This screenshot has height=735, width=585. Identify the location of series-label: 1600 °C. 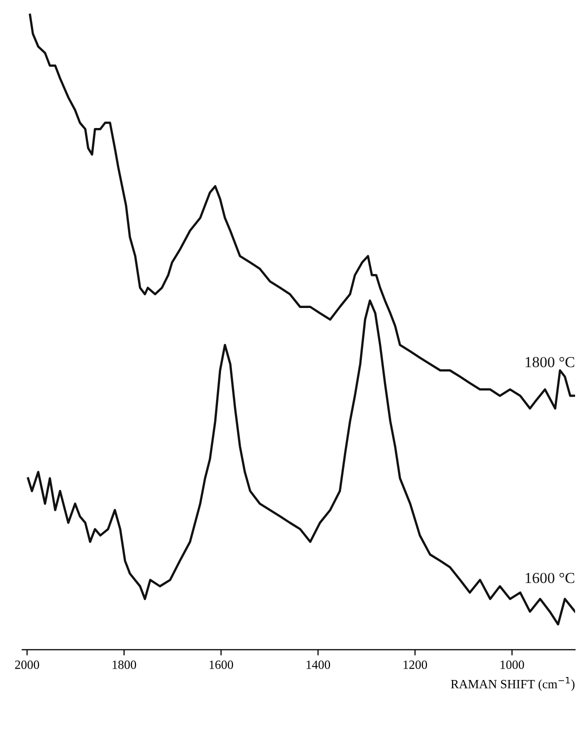
(550, 578).